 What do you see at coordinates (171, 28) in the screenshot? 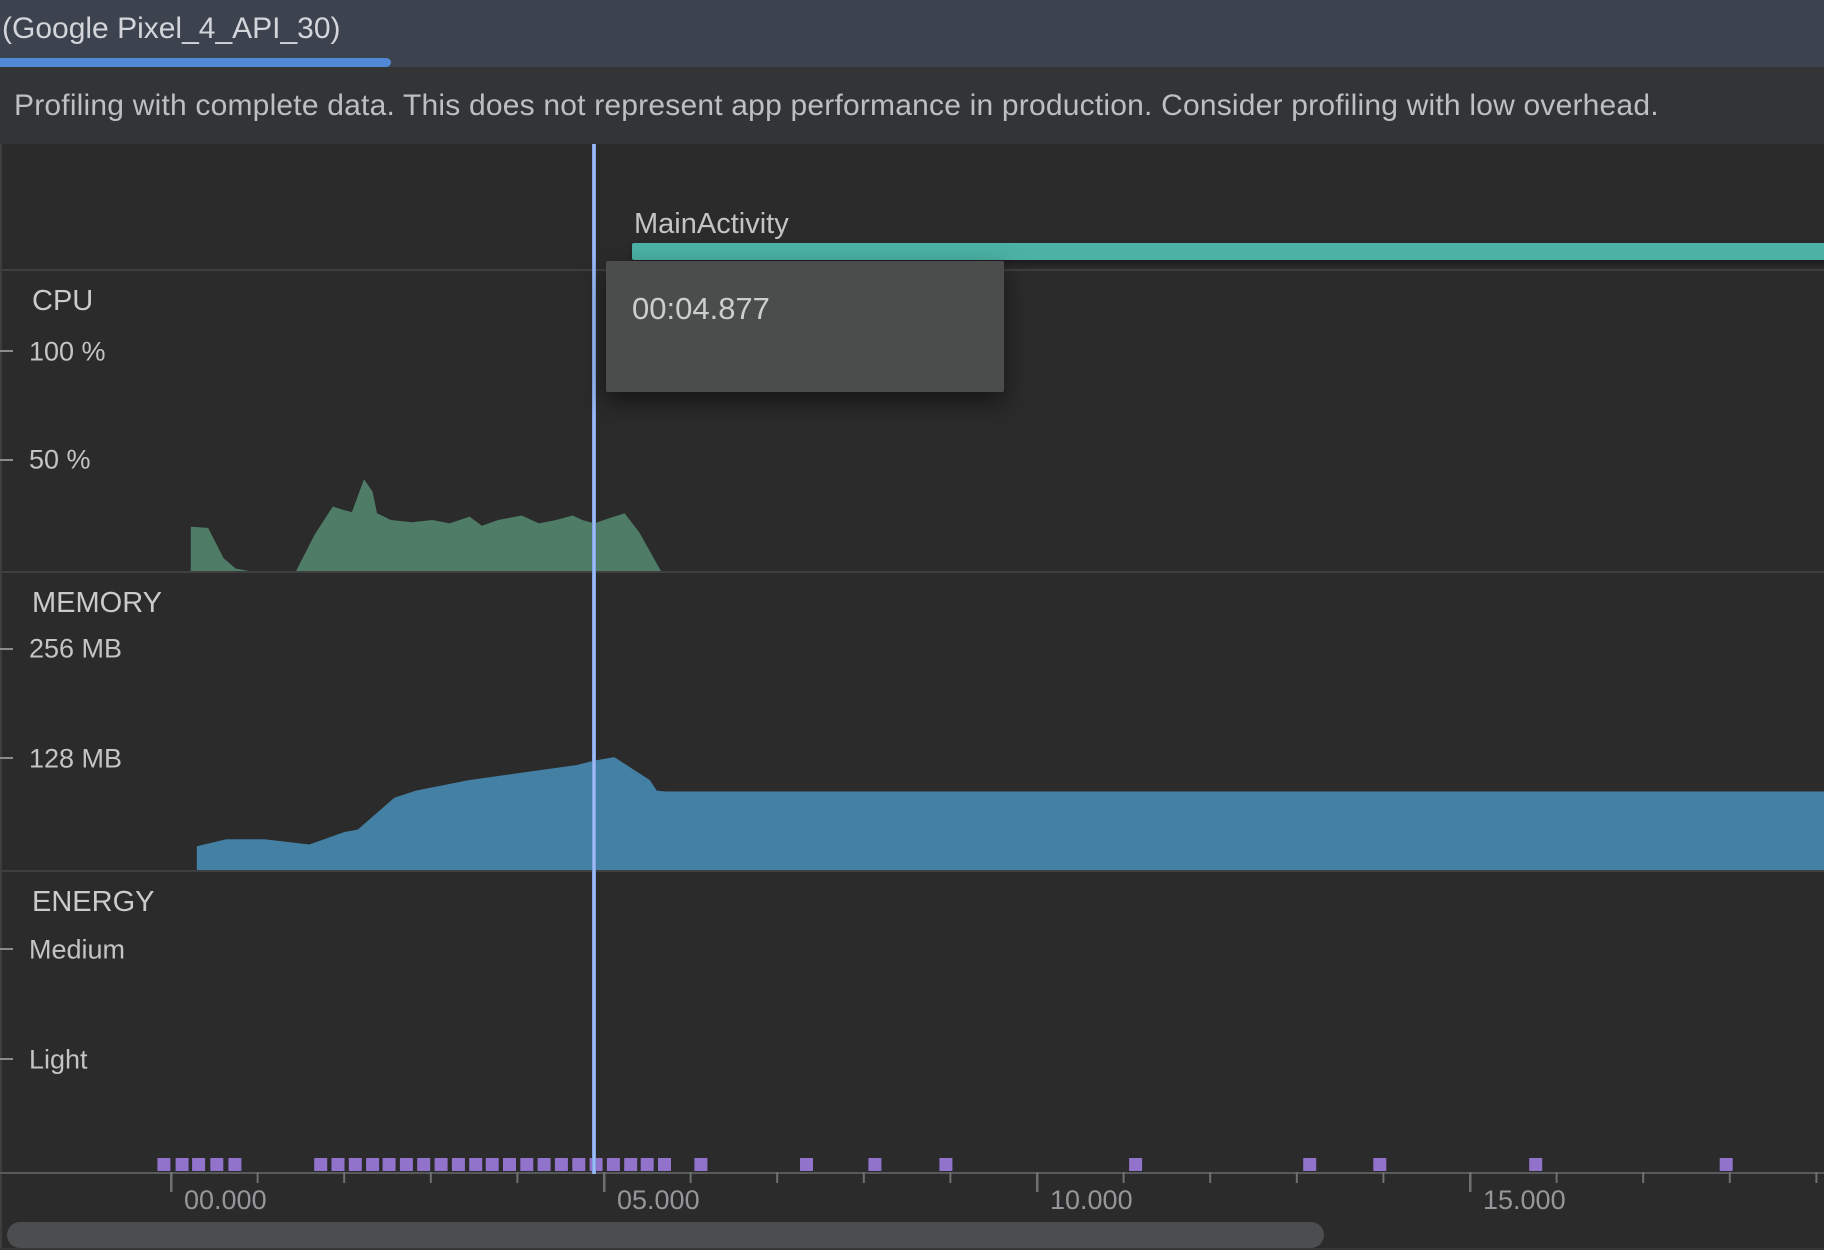
I see `tab-label: (Google Pixel_4_API_30)` at bounding box center [171, 28].